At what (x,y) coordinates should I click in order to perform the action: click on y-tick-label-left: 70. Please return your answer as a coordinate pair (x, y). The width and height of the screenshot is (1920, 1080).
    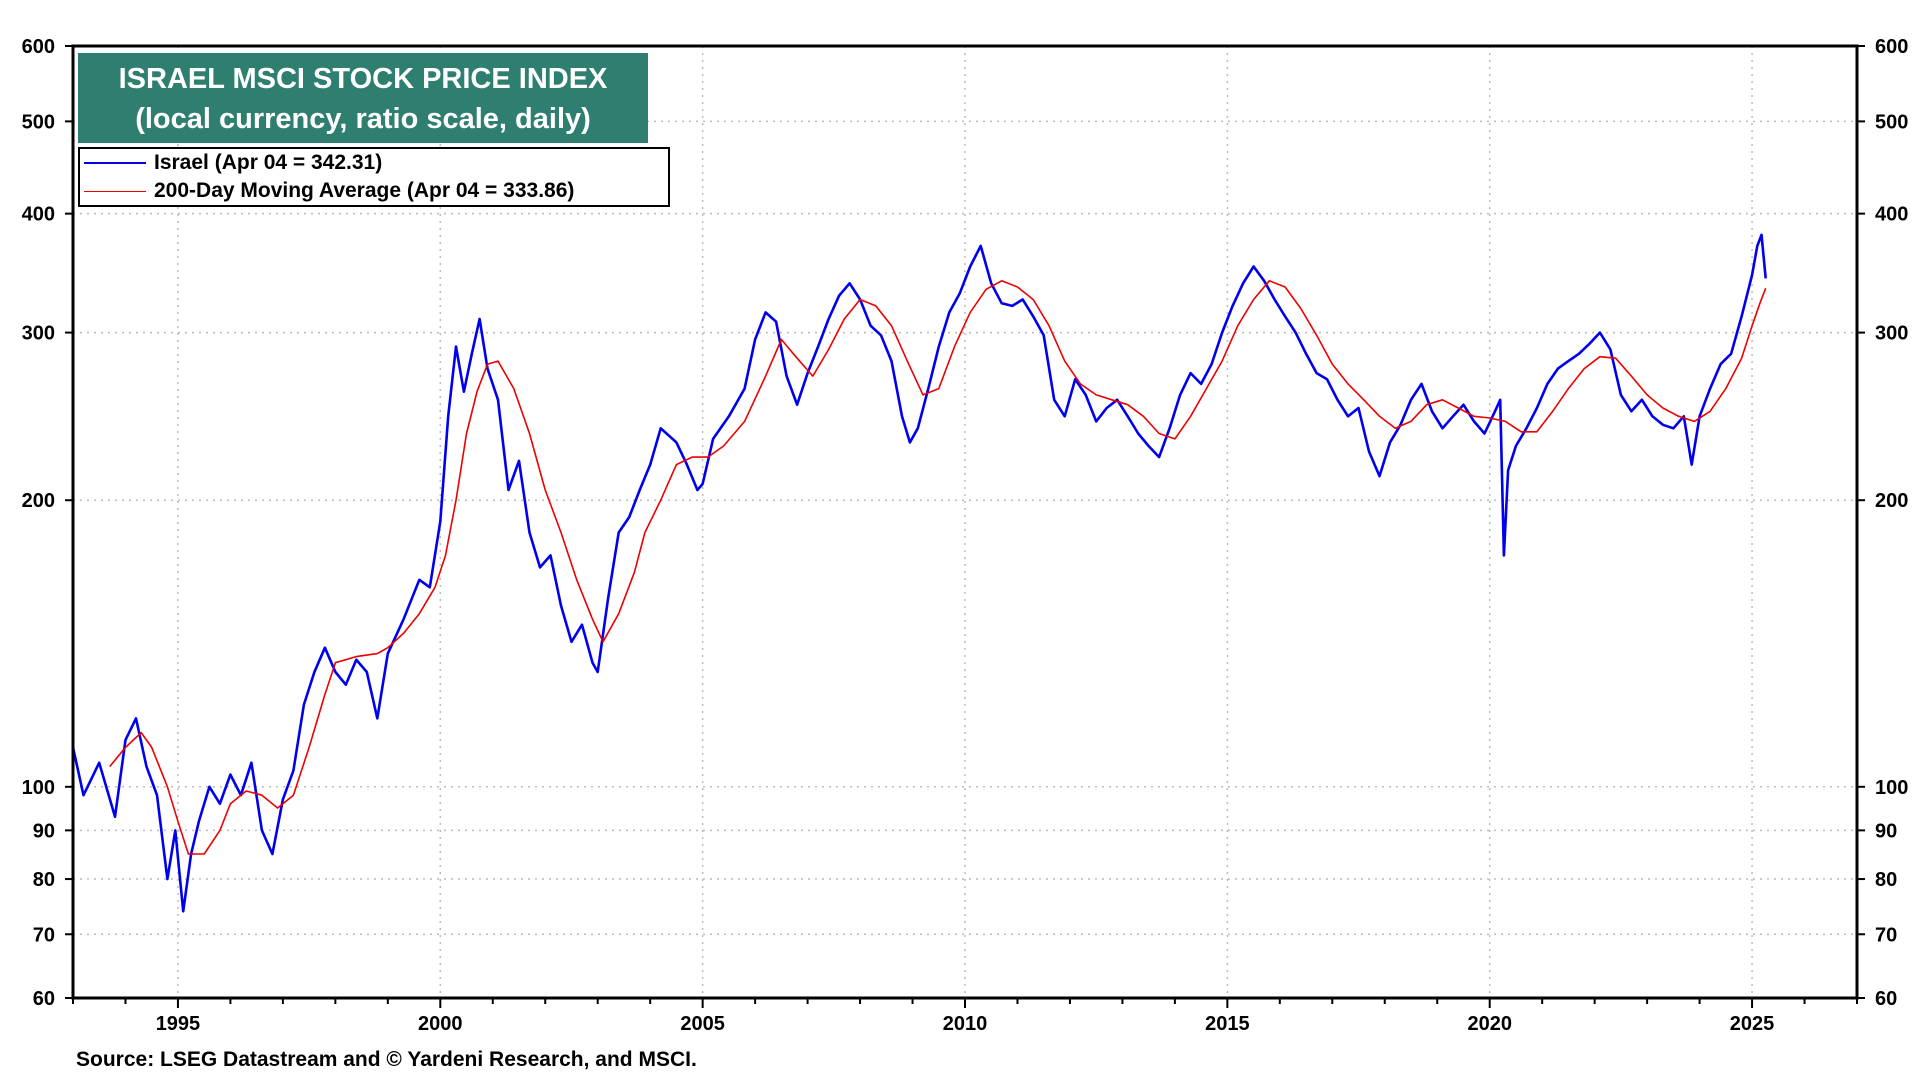
    Looking at the image, I should click on (44, 935).